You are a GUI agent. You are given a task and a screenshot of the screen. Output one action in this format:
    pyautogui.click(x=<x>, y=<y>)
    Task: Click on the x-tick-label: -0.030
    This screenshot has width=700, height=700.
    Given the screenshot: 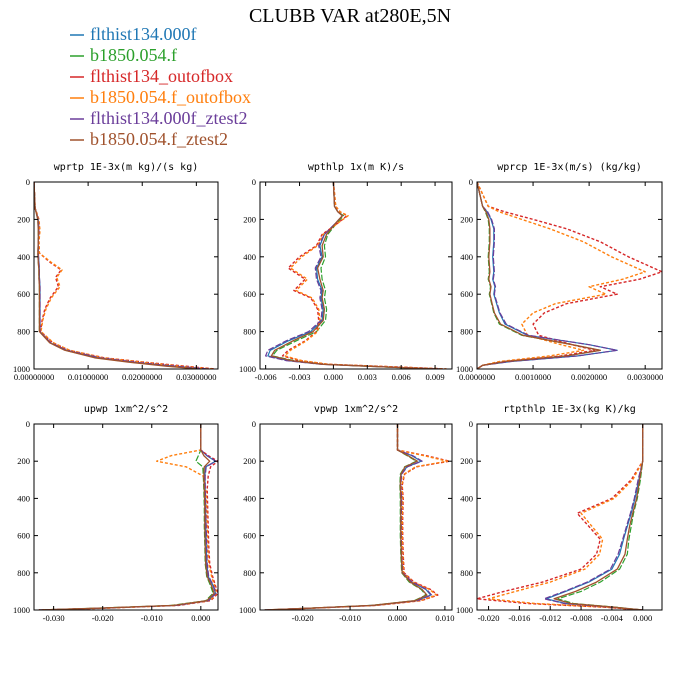 What is the action you would take?
    pyautogui.click(x=54, y=618)
    